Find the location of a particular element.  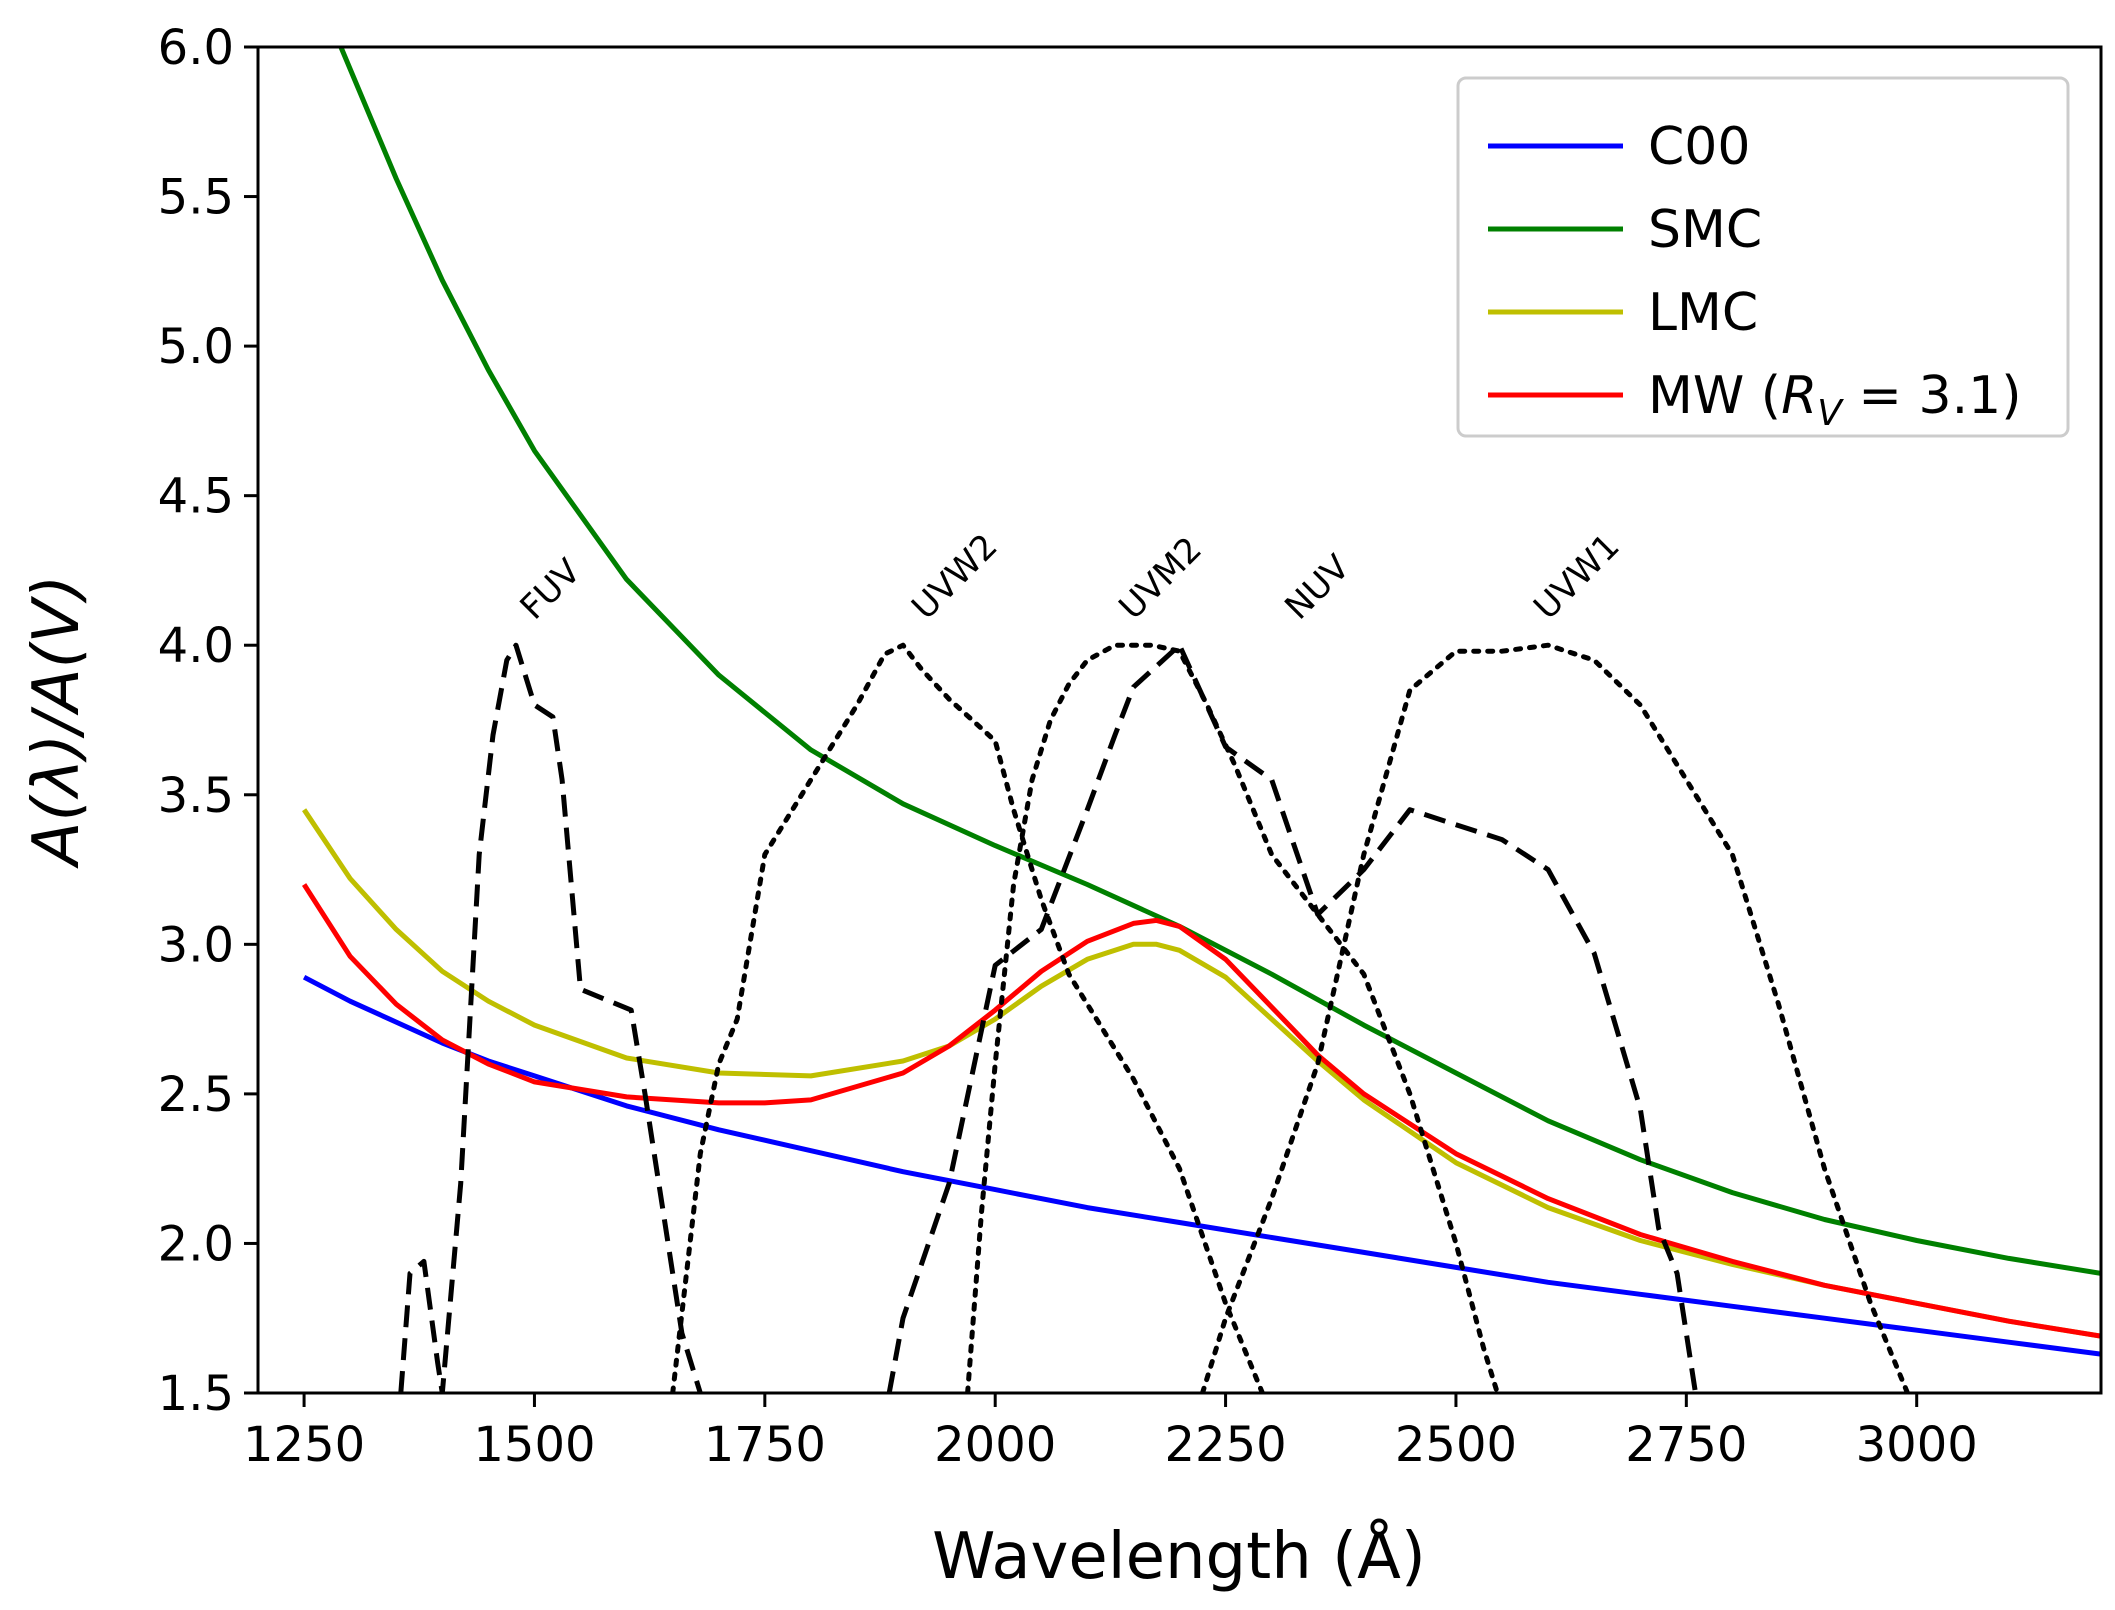

y-tick-label: 3.5 is located at coordinates (196, 796).